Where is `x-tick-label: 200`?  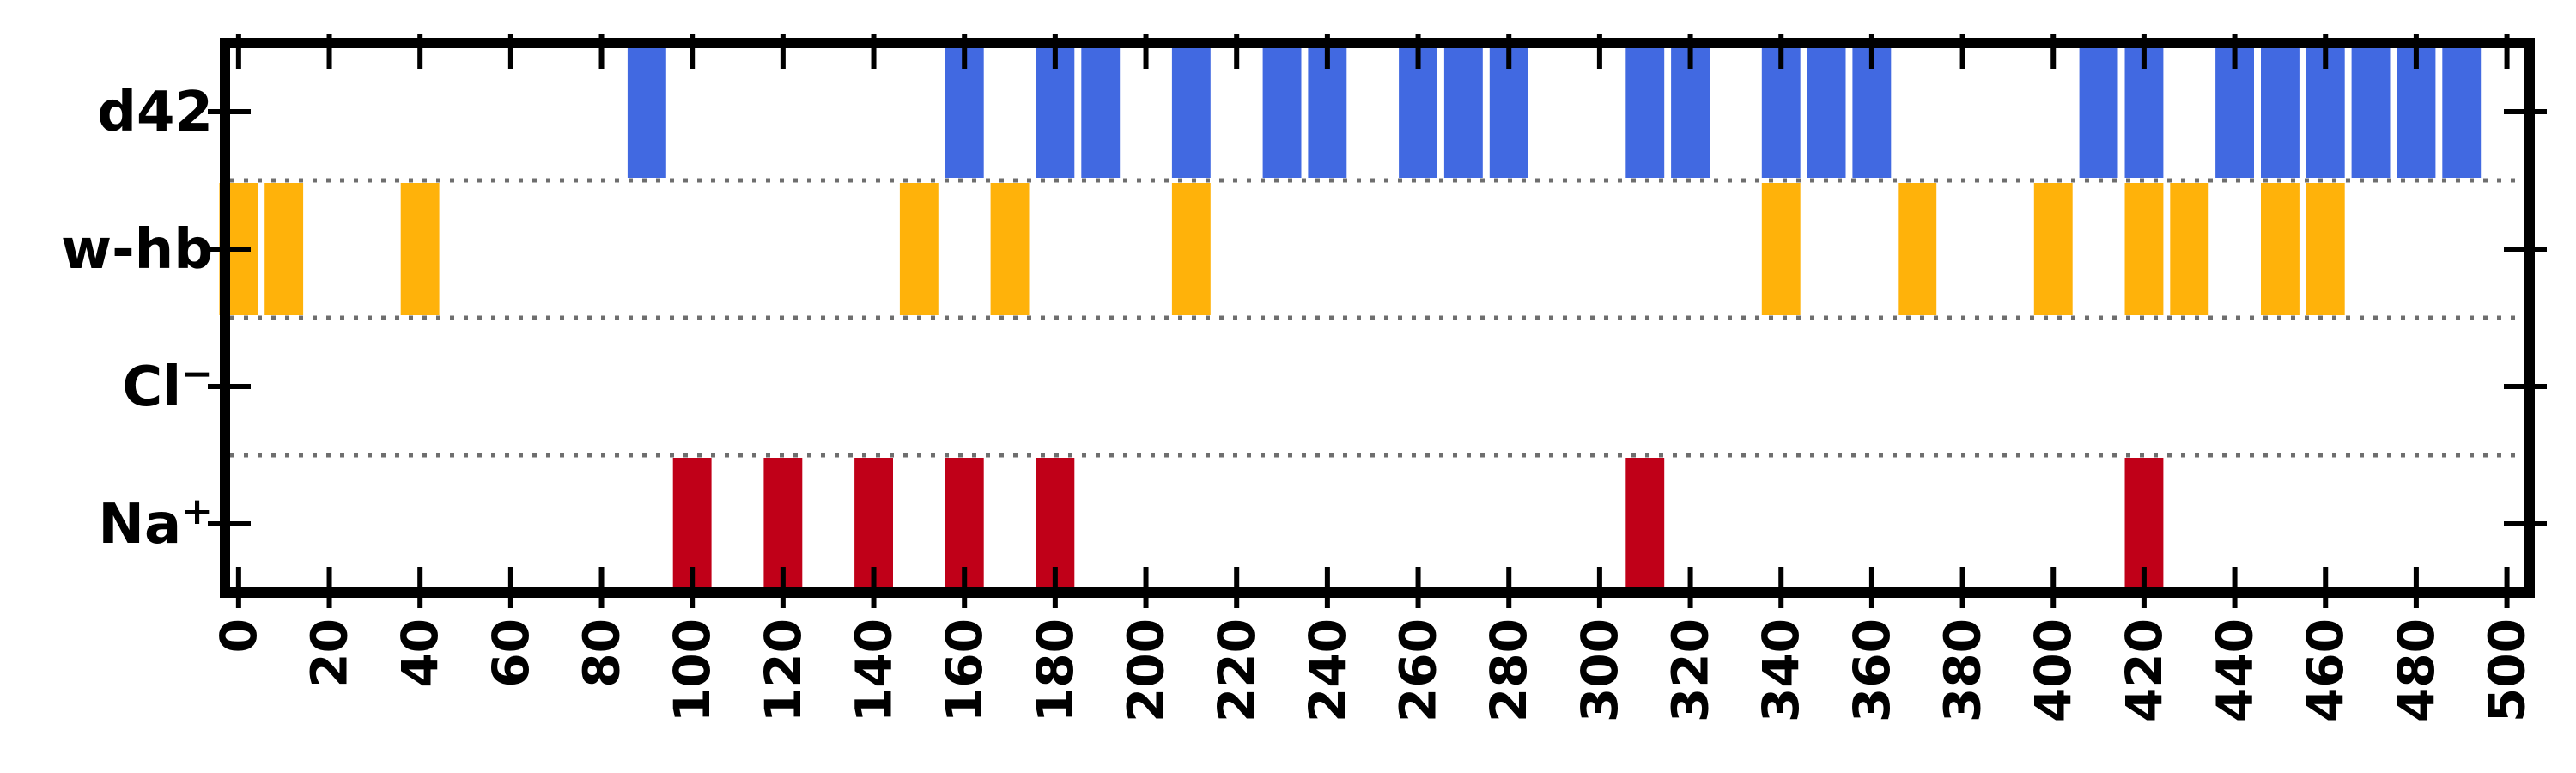 x-tick-label: 200 is located at coordinates (1146, 670).